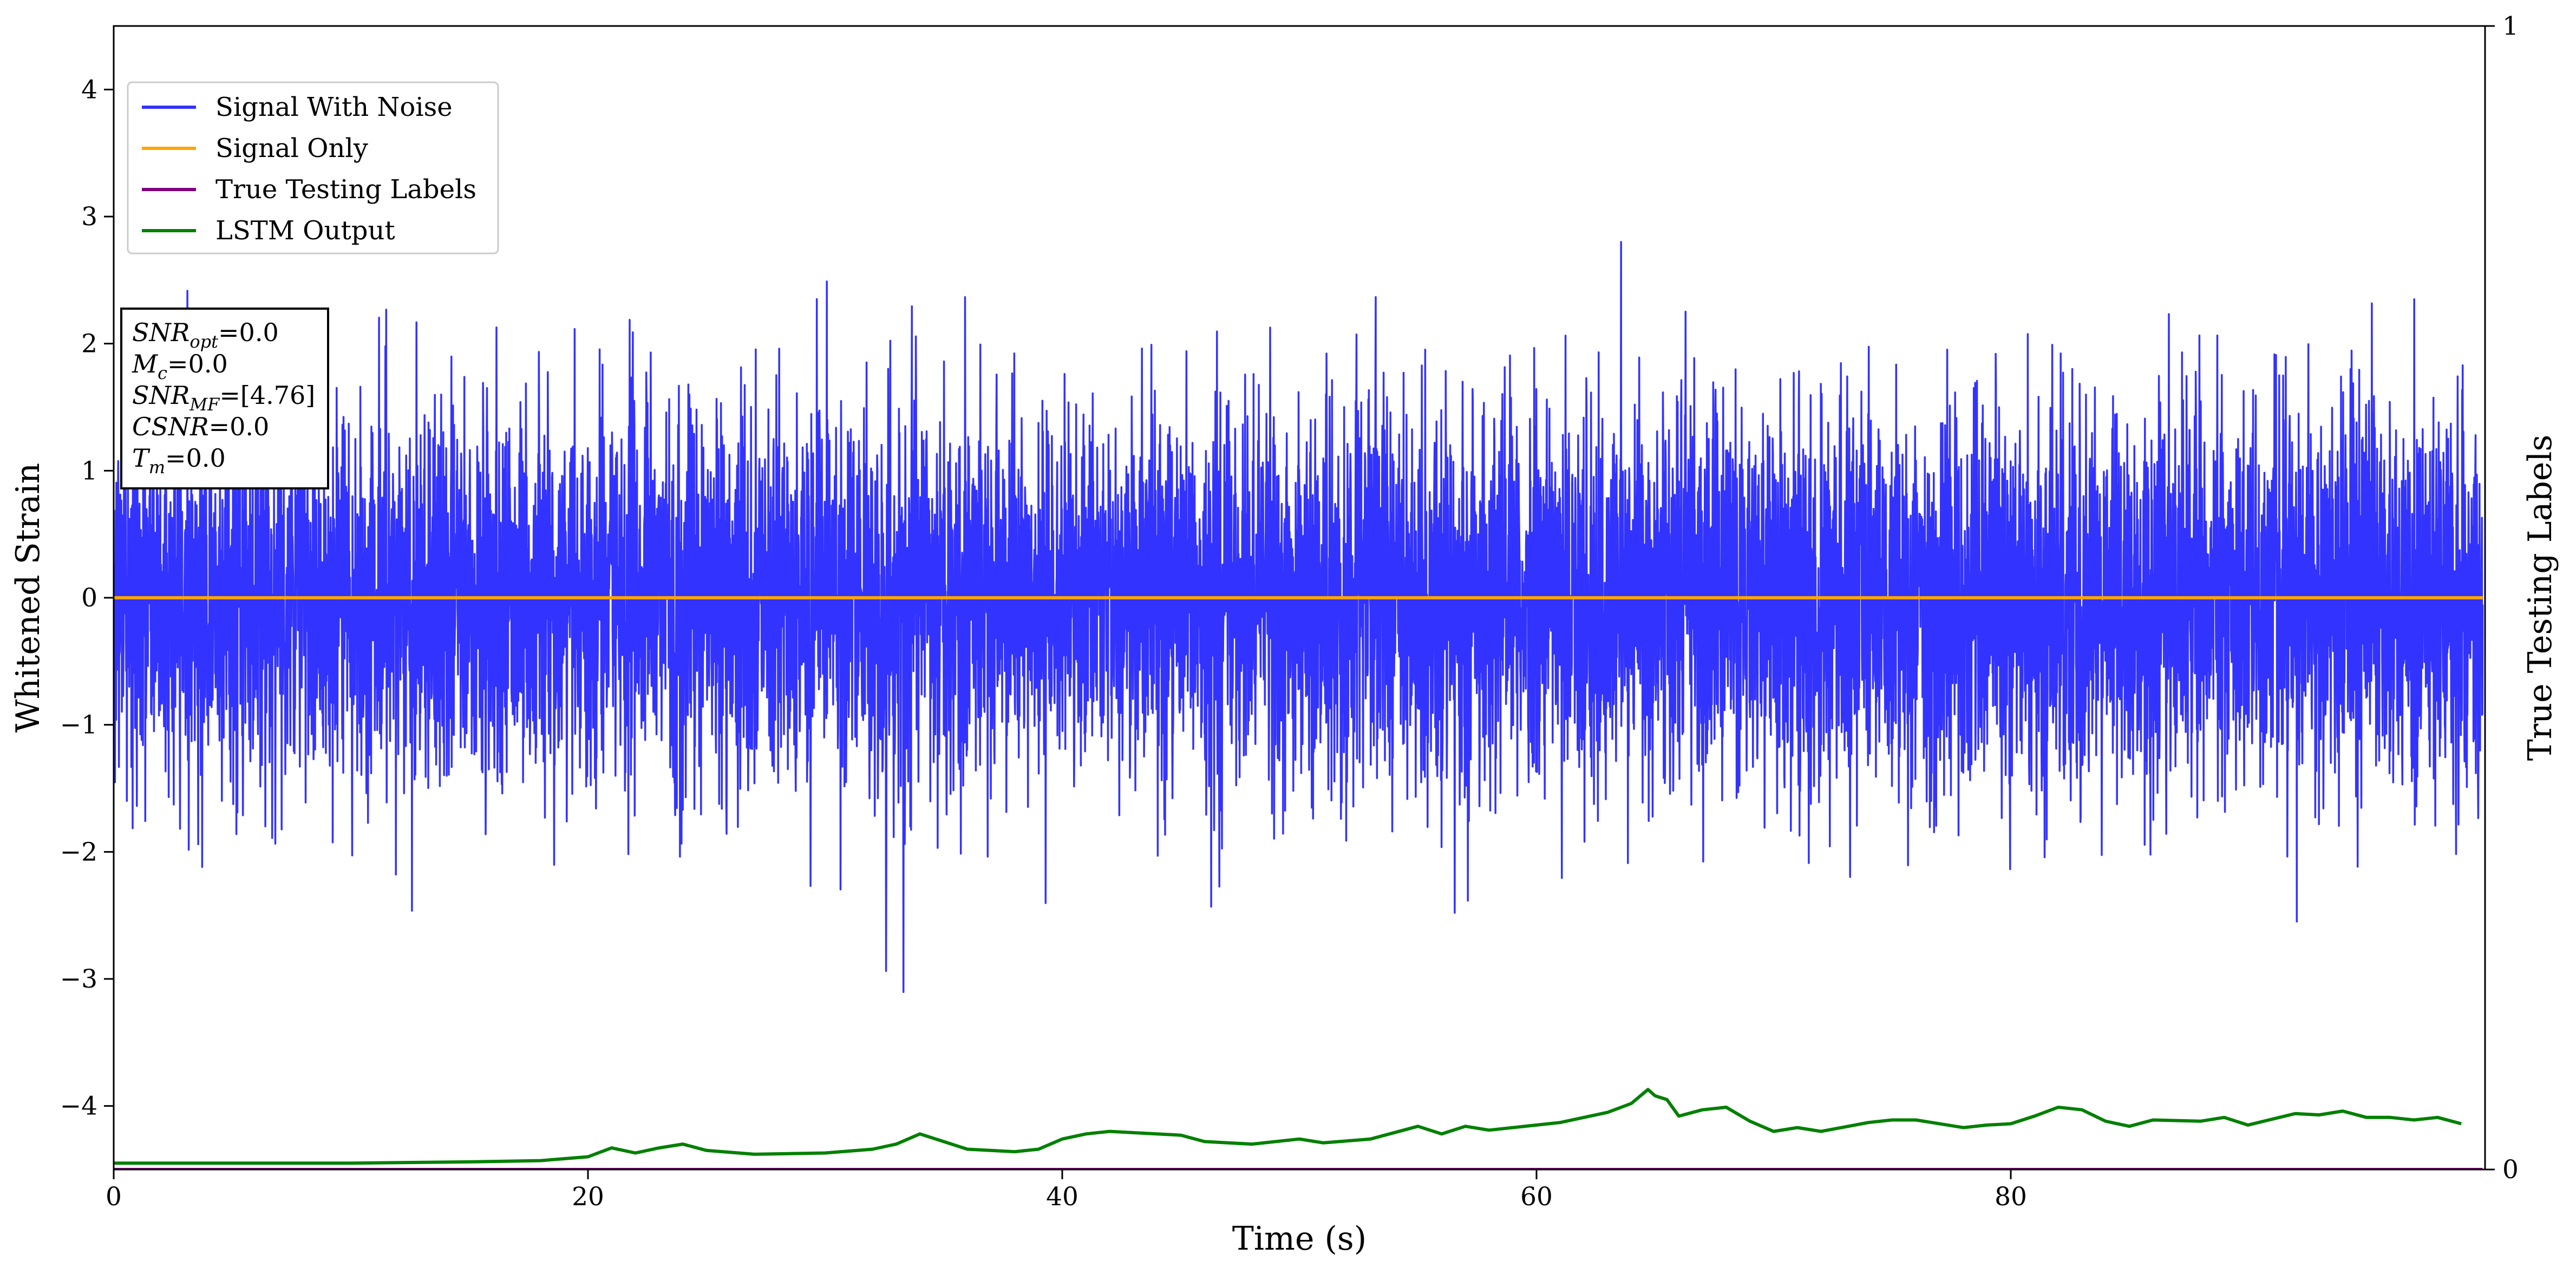 The image size is (2576, 1274). Describe the element at coordinates (141, 458) in the screenshot. I see `info-symbol: T` at that location.